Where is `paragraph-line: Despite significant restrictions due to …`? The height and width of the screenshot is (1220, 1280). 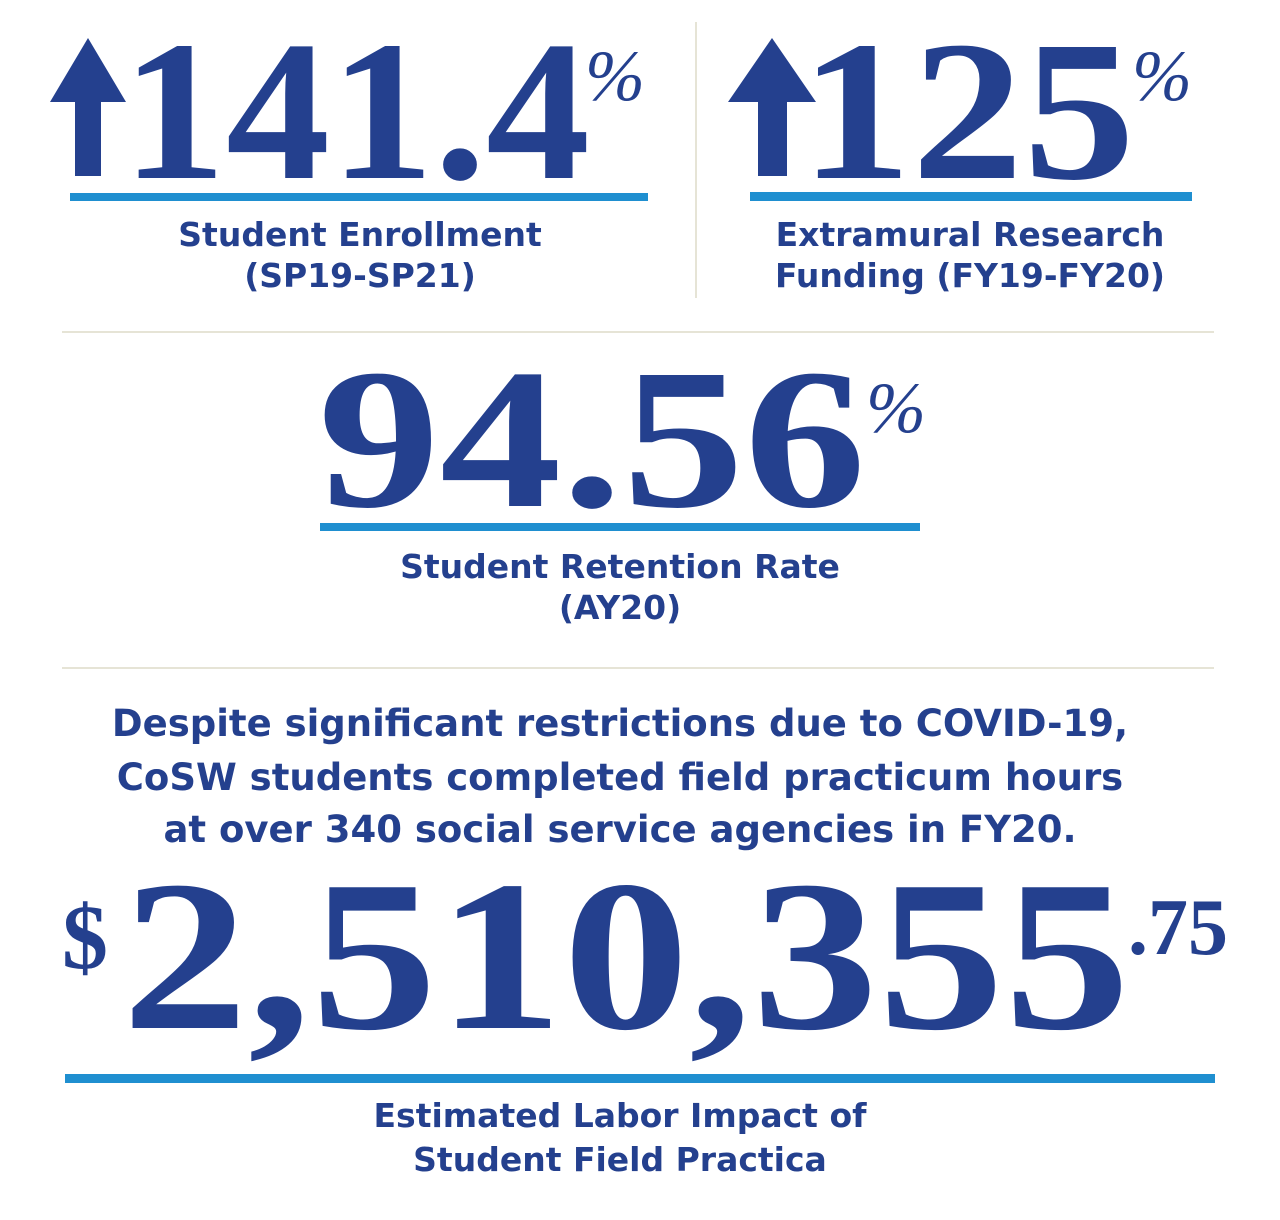
paragraph-line: Despite significant restrictions due to … is located at coordinates (620, 723).